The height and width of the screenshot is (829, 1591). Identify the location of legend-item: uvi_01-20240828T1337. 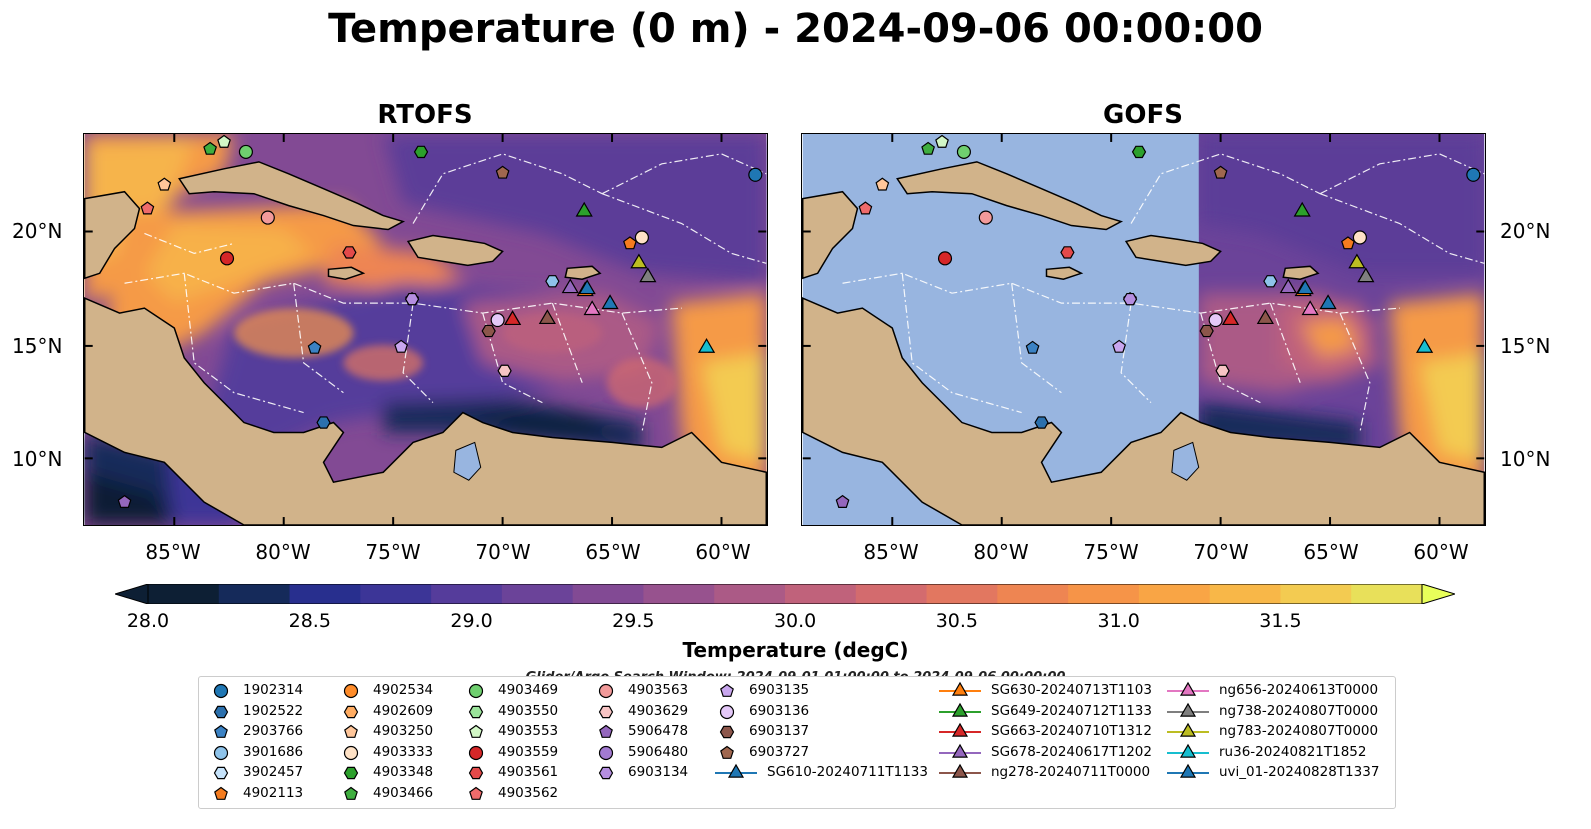
(1273, 772).